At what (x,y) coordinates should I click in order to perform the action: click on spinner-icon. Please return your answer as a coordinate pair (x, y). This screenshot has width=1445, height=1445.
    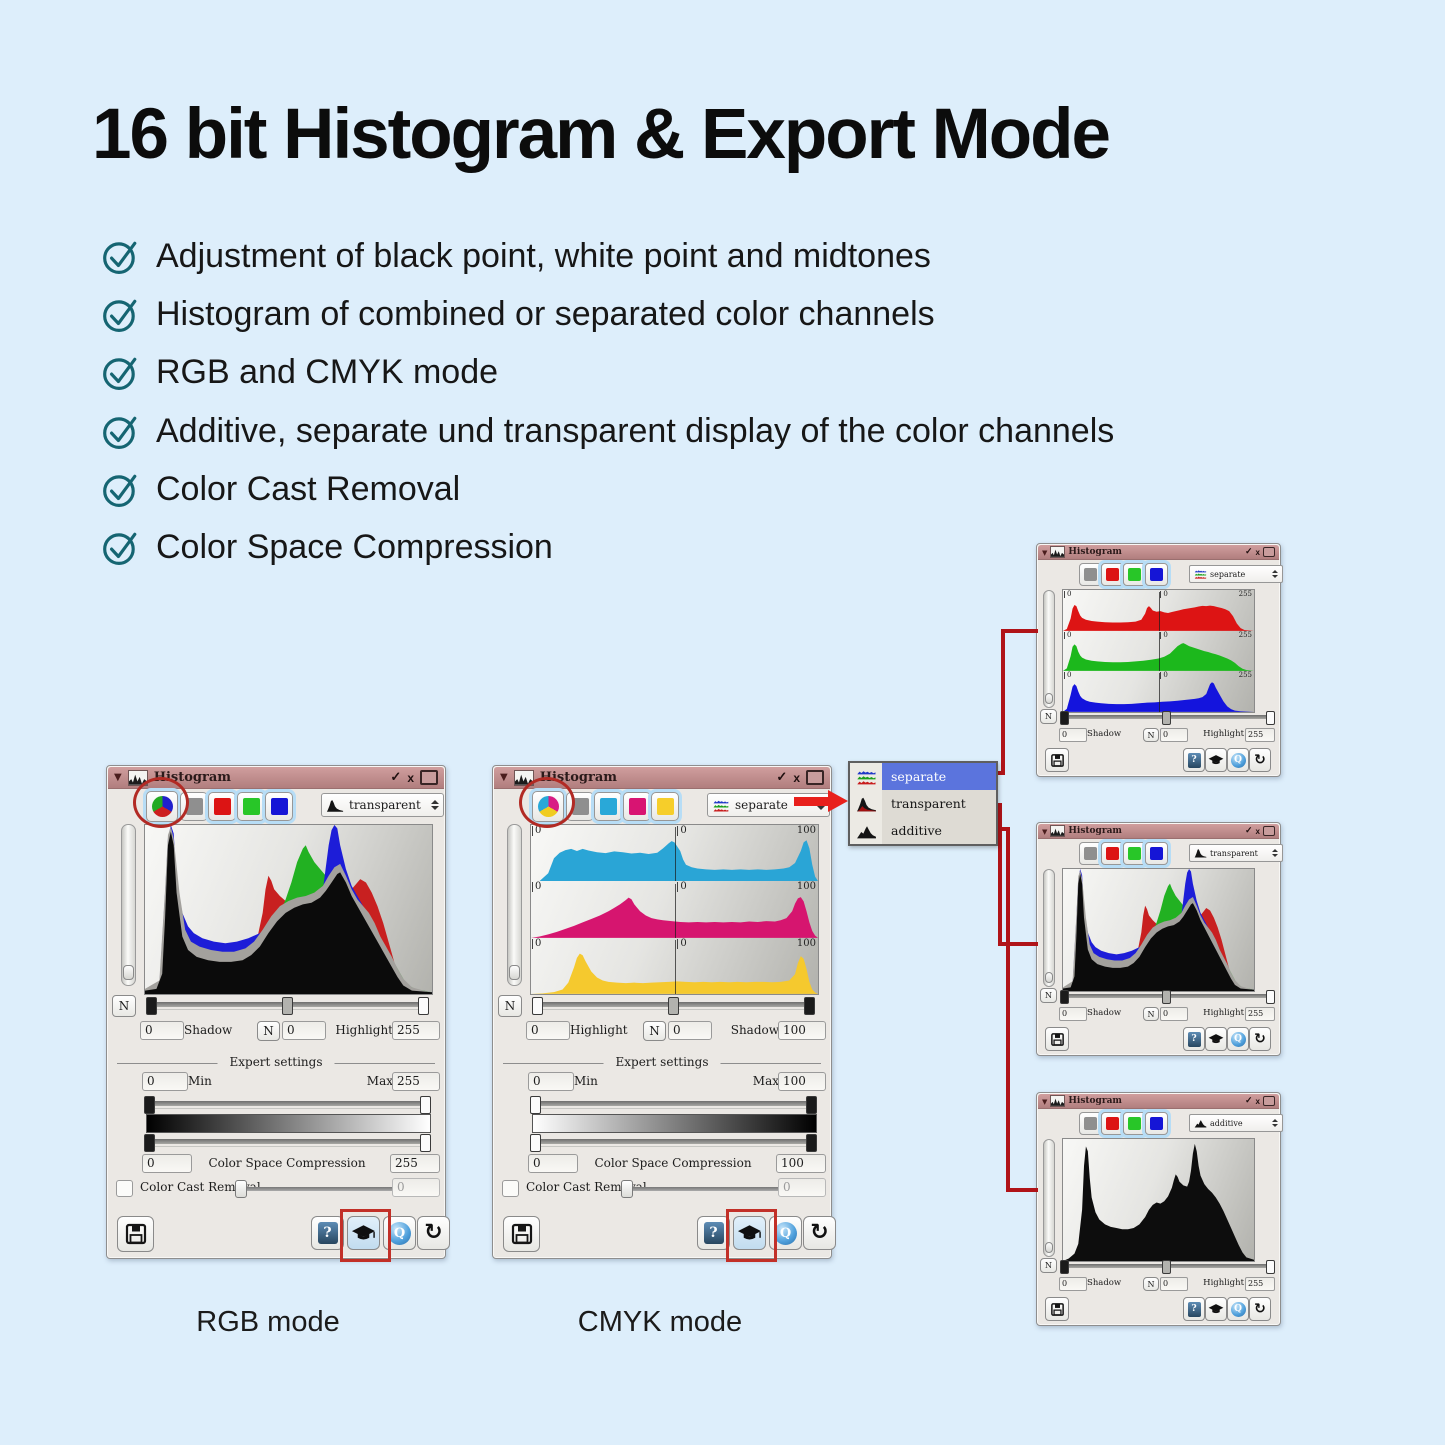
    Looking at the image, I should click on (1275, 574).